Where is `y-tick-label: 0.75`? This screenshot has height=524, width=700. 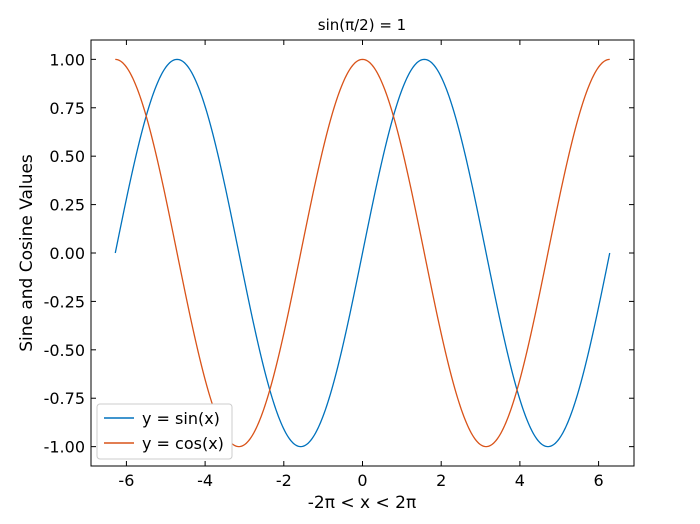
y-tick-label: 0.75 is located at coordinates (67, 108).